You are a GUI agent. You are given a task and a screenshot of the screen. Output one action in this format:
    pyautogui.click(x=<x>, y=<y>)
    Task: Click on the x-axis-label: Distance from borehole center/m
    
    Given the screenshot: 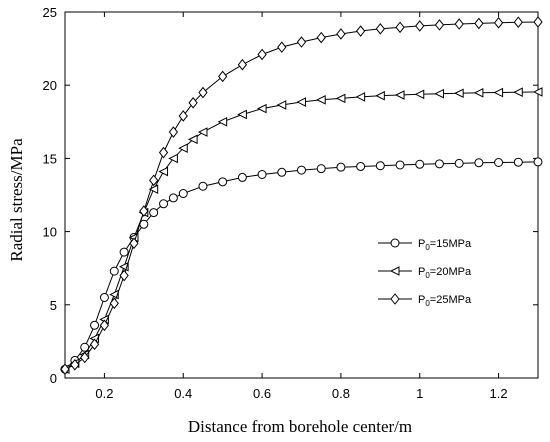 What is the action you would take?
    pyautogui.click(x=300, y=426)
    